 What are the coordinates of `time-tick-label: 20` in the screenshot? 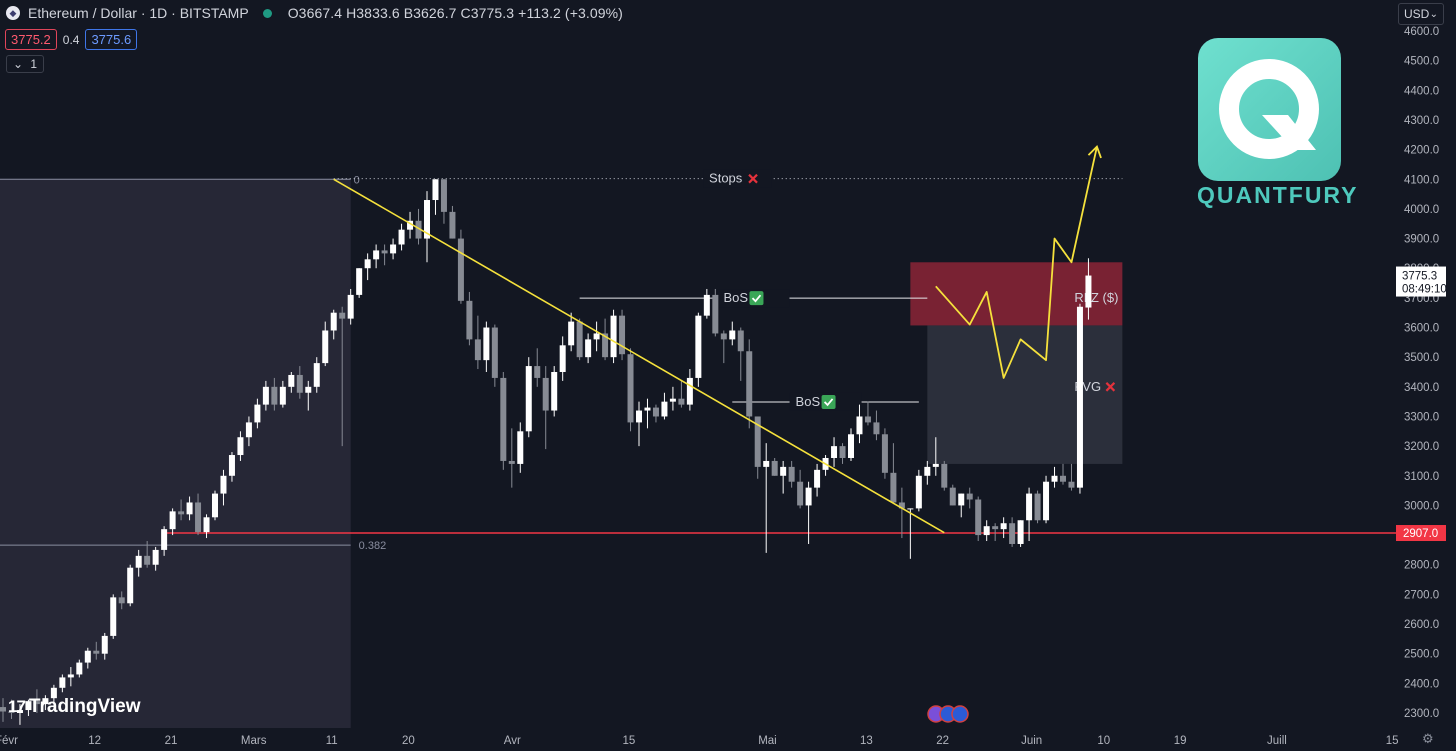 It's located at (408, 741).